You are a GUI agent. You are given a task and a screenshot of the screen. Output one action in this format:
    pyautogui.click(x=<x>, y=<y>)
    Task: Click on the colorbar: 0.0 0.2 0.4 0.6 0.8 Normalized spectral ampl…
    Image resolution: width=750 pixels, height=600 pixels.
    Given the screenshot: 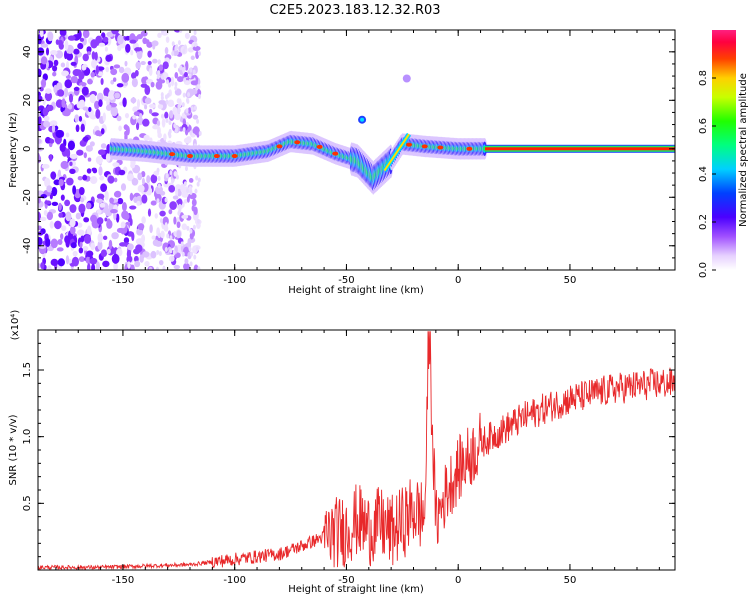 What is the action you would take?
    pyautogui.click(x=723, y=154)
    